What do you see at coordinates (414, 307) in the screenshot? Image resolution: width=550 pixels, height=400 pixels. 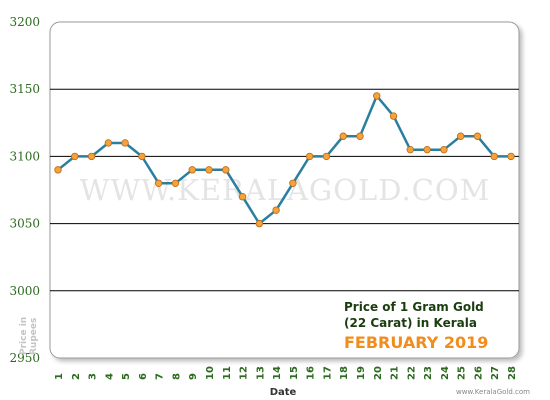 I see `info-title-line1: Price of 1 Gram Gold` at bounding box center [414, 307].